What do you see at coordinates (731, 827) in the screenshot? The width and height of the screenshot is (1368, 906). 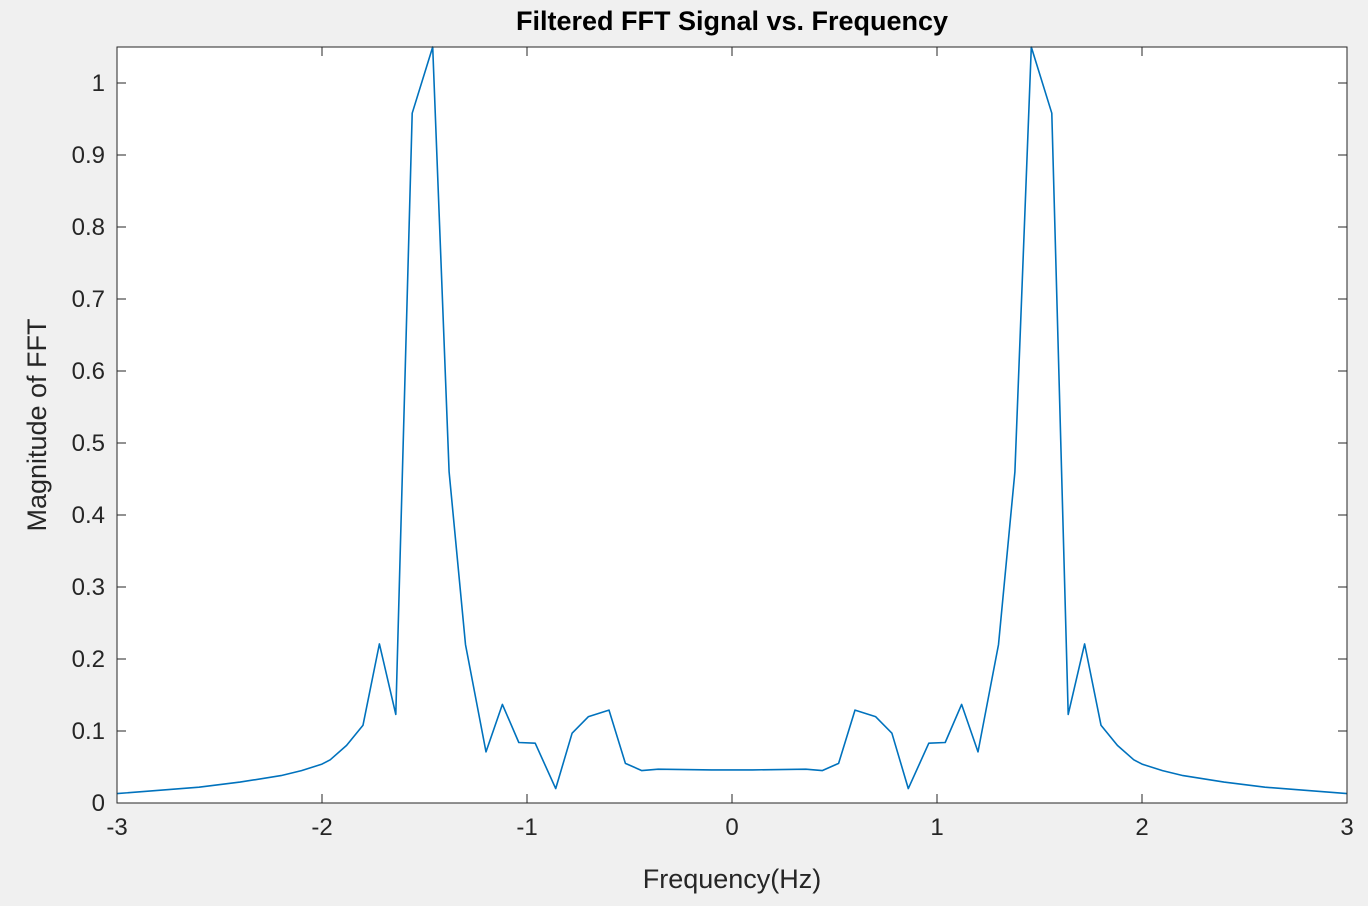 I see `x-tick-label: 0` at bounding box center [731, 827].